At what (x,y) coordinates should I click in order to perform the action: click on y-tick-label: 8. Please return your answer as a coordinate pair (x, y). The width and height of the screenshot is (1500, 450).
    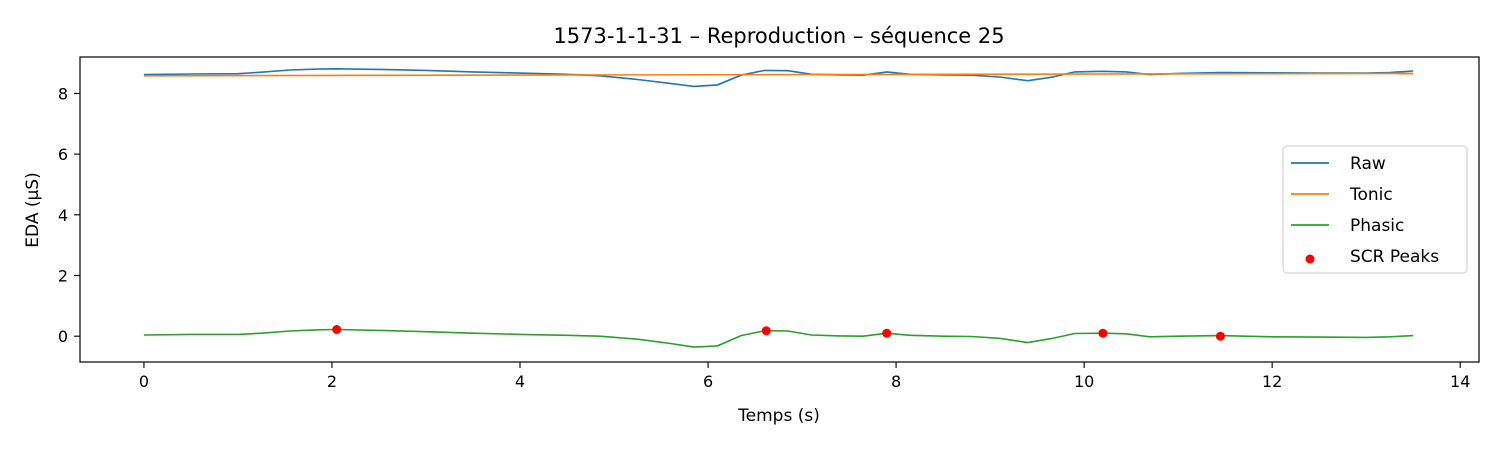
    Looking at the image, I should click on (63, 93).